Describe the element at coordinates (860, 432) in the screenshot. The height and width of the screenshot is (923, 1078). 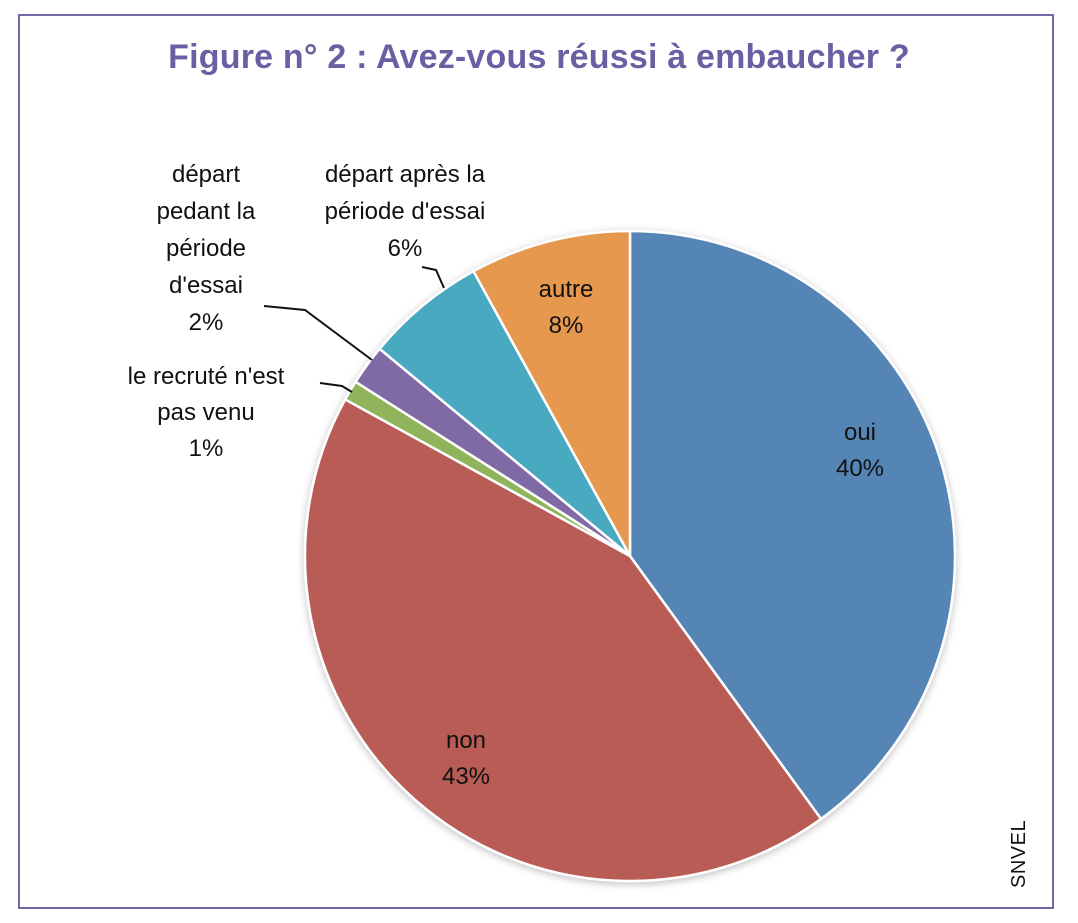
I see `slice-label-line: oui` at that location.